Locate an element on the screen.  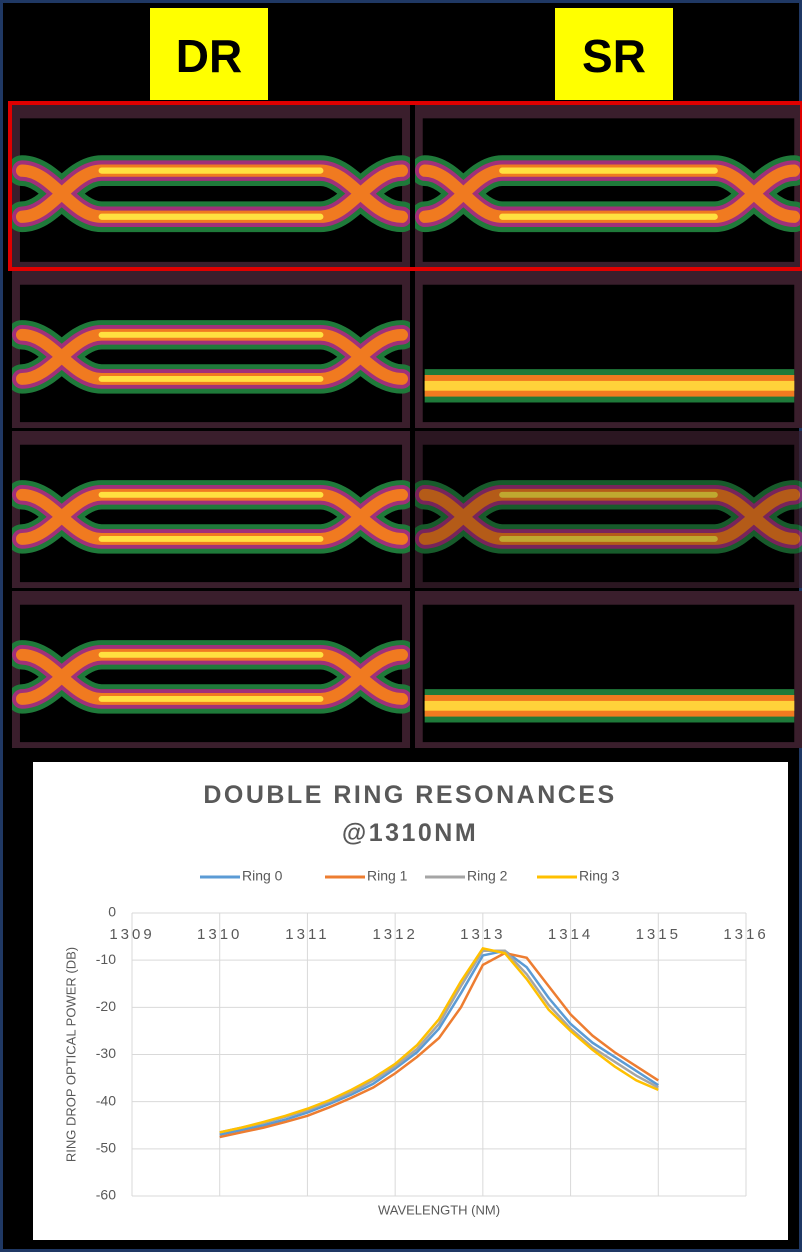
x-tick-label: 1313 is located at coordinates (482, 934).